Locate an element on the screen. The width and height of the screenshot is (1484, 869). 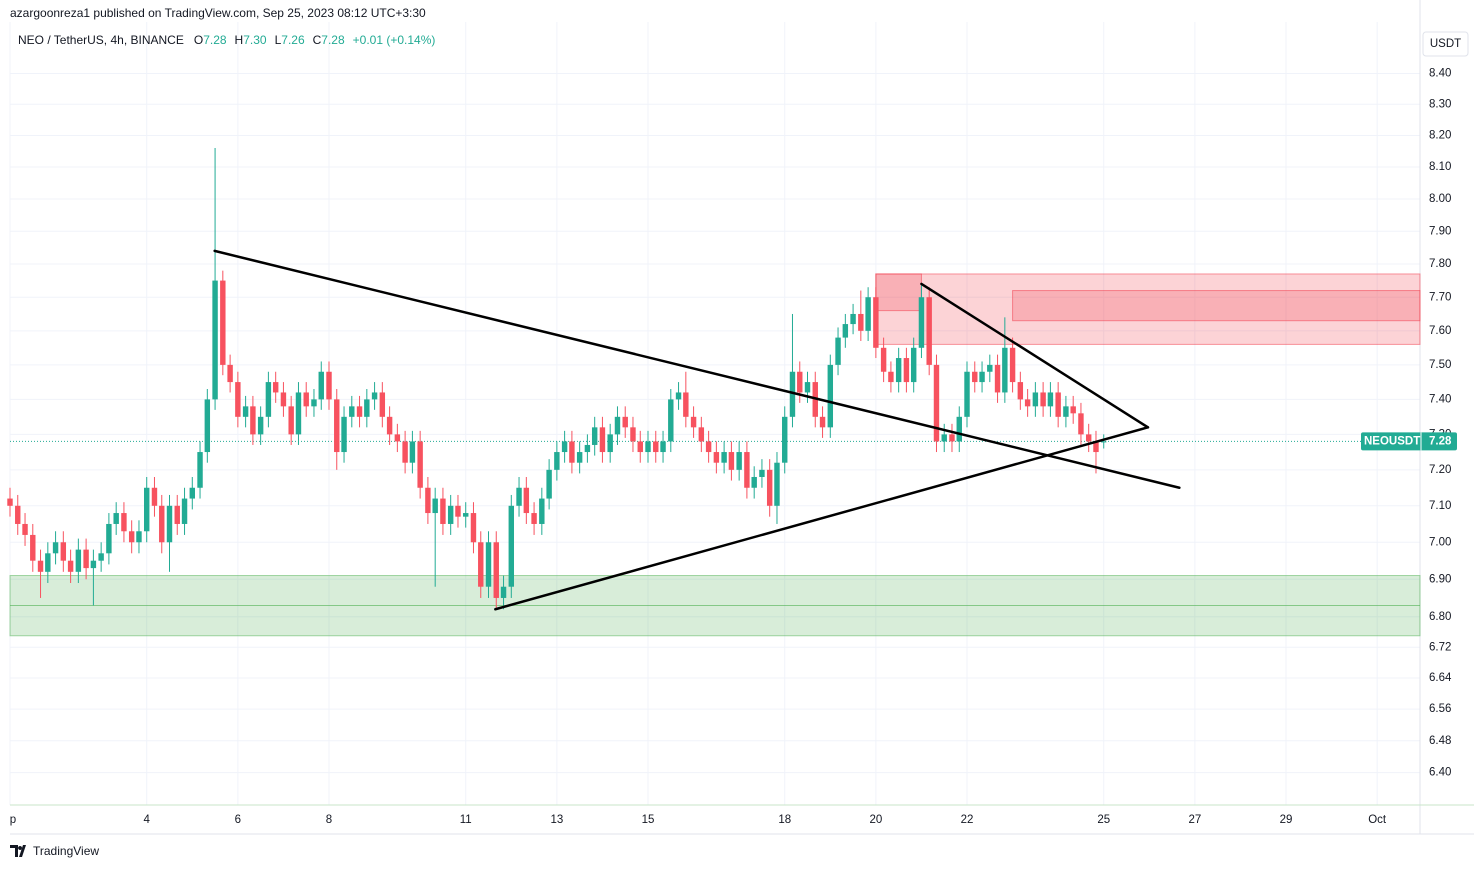
y-tick-label: 8.10 is located at coordinates (1440, 167).